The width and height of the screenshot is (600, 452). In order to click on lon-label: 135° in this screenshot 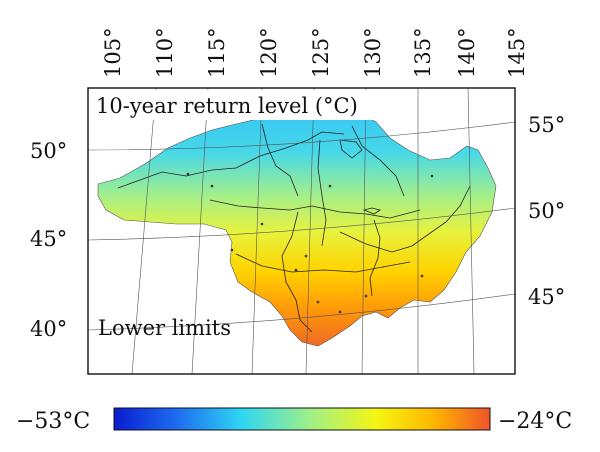, I will do `click(423, 52)`.